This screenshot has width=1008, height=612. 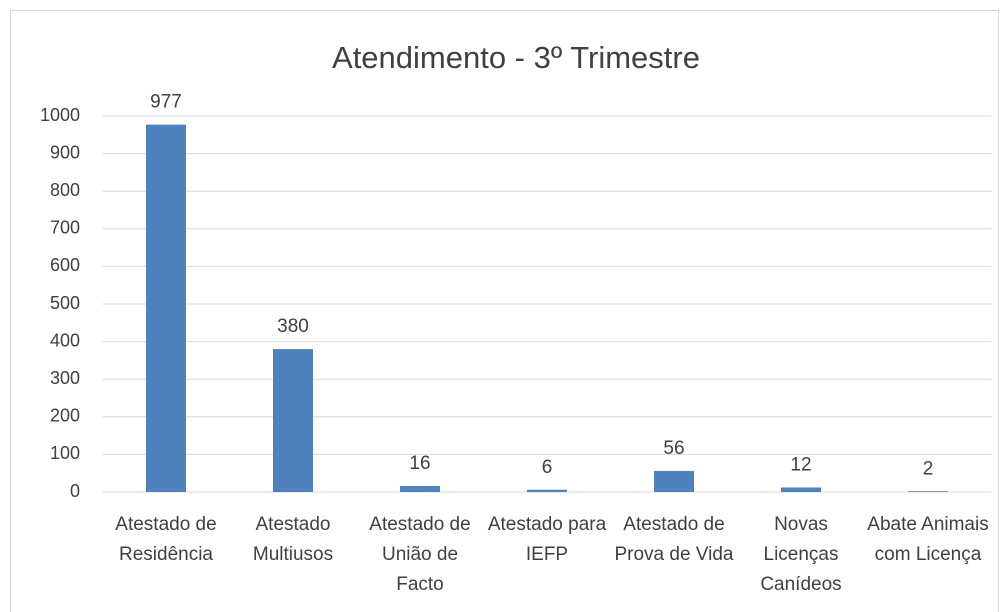 I want to click on data-label: 6, so click(x=547, y=467).